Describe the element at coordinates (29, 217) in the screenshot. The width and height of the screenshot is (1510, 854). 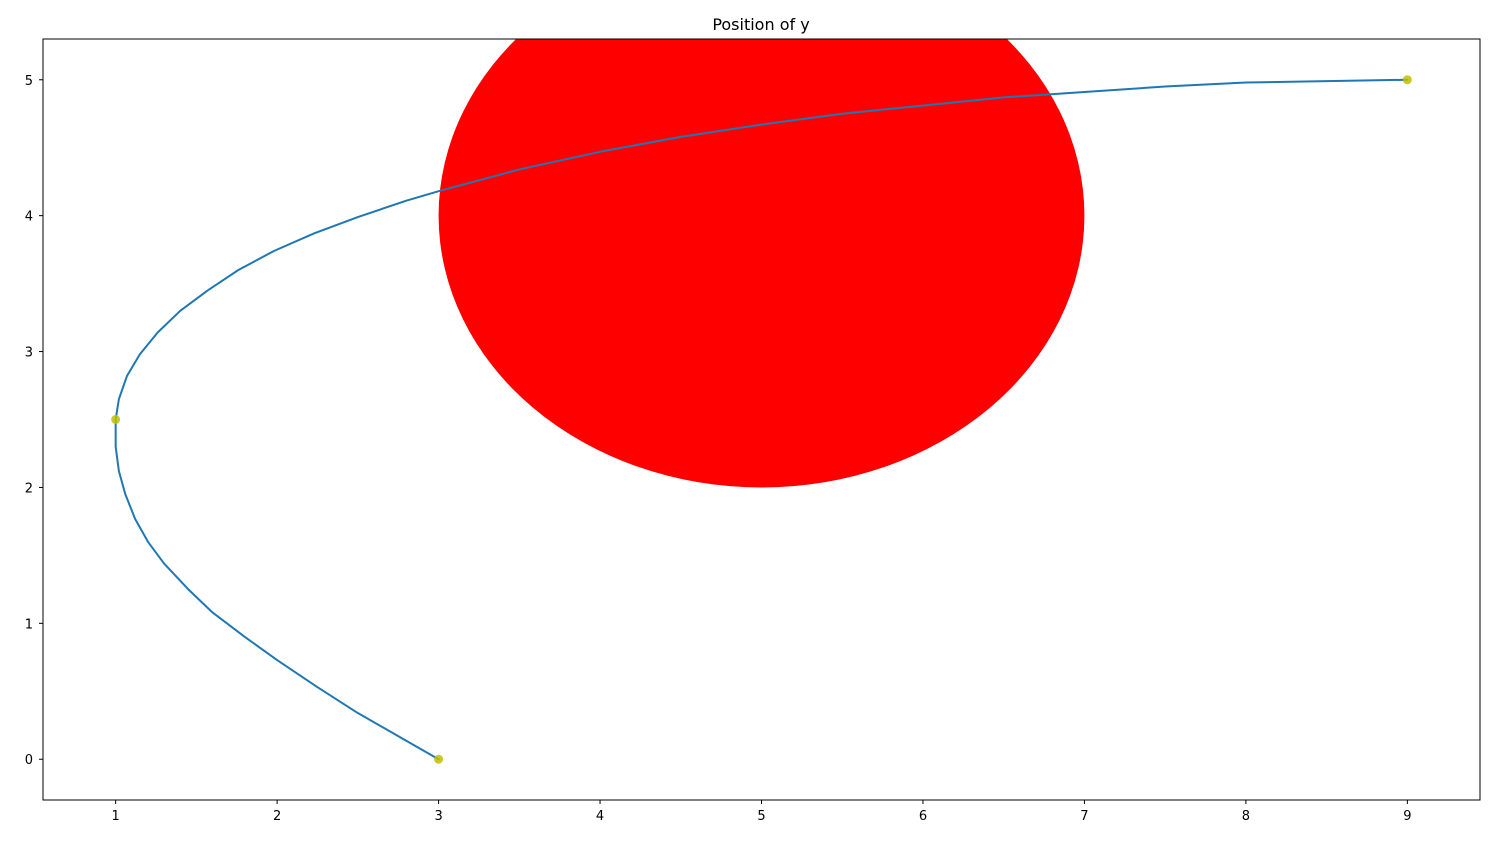
I see `y-tick-label: 4` at that location.